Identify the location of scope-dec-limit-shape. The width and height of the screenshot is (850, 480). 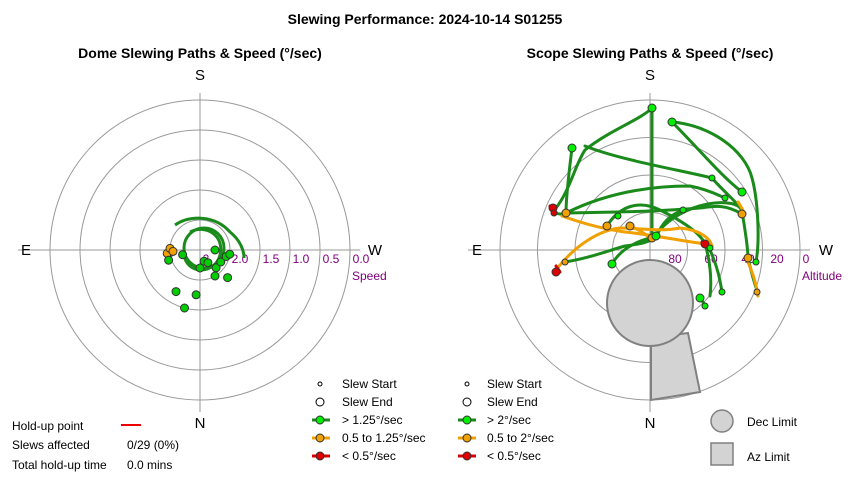
(650, 303).